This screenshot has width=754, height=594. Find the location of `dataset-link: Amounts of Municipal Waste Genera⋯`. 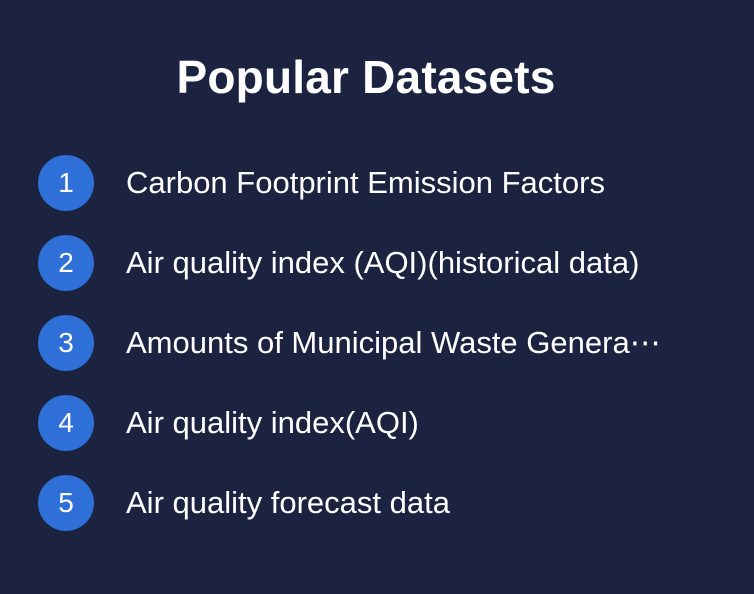

dataset-link: Amounts of Municipal Waste Genera⋯ is located at coordinates (393, 342).